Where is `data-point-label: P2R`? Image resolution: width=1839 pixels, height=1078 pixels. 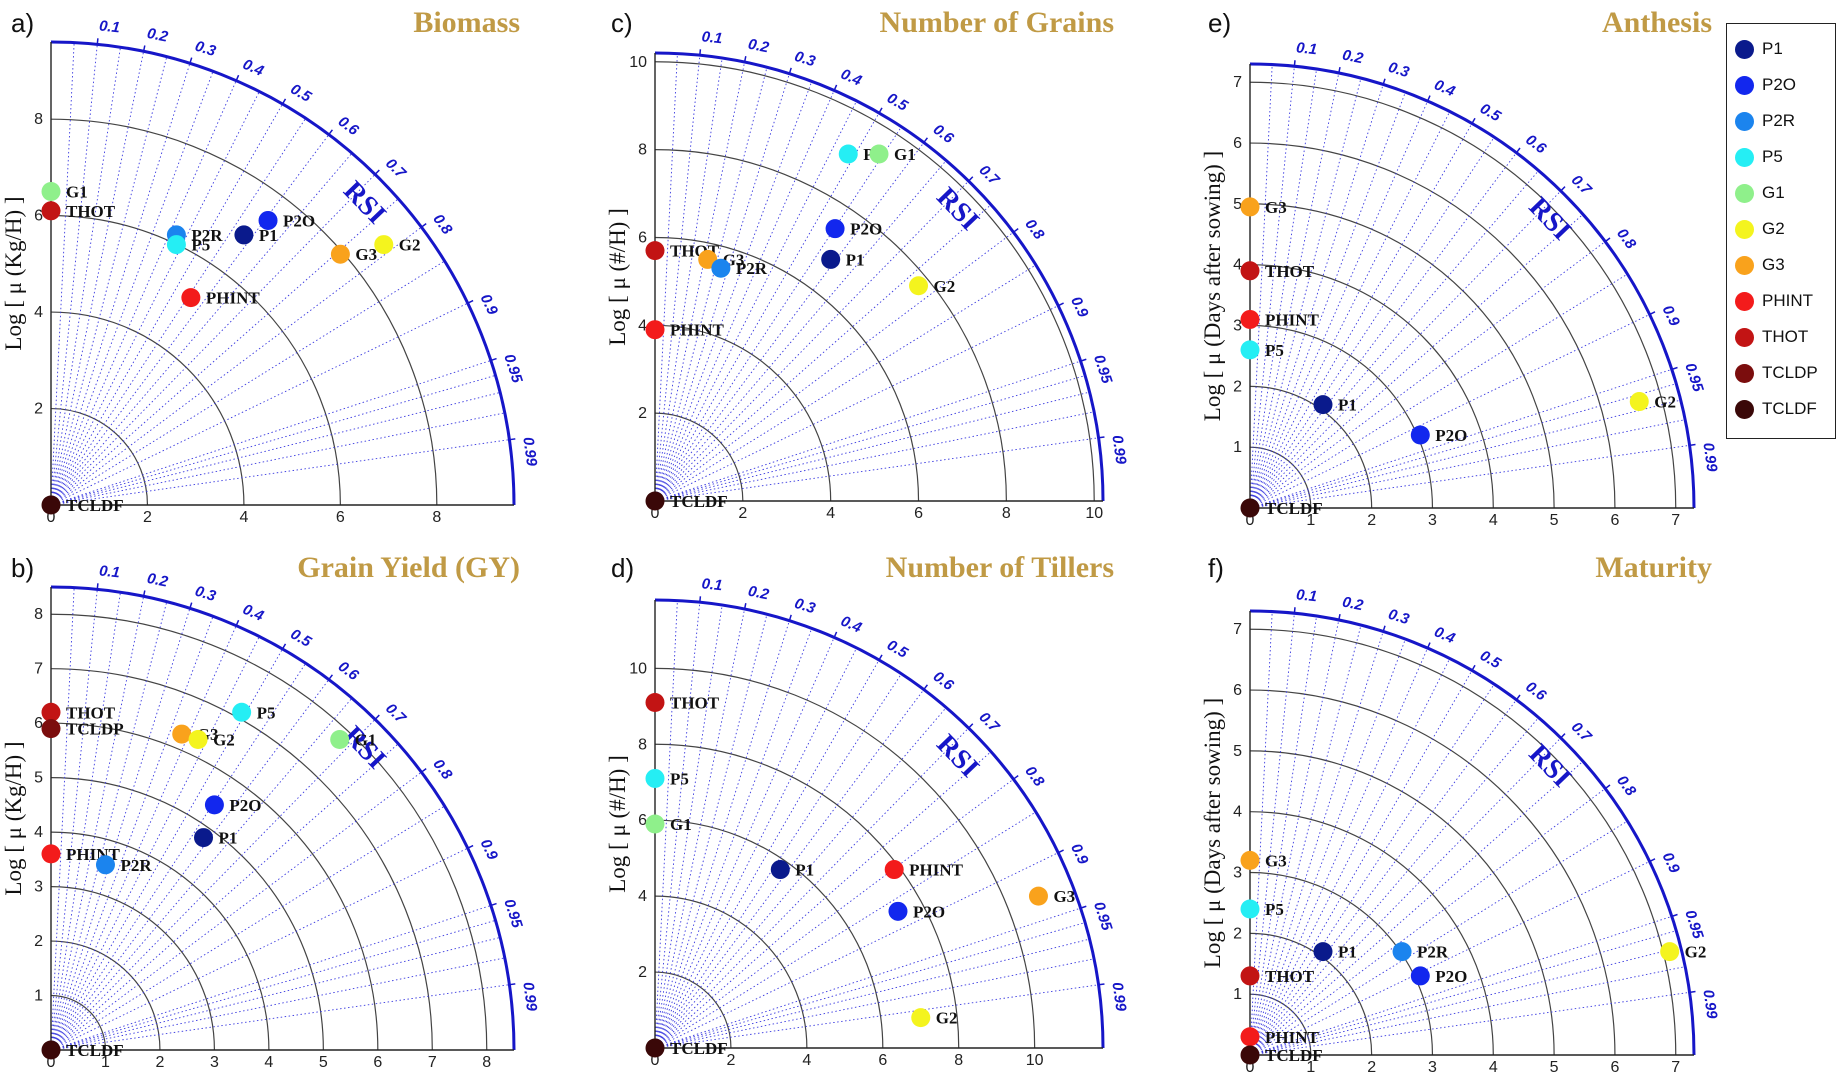 data-point-label: P2R is located at coordinates (207, 235).